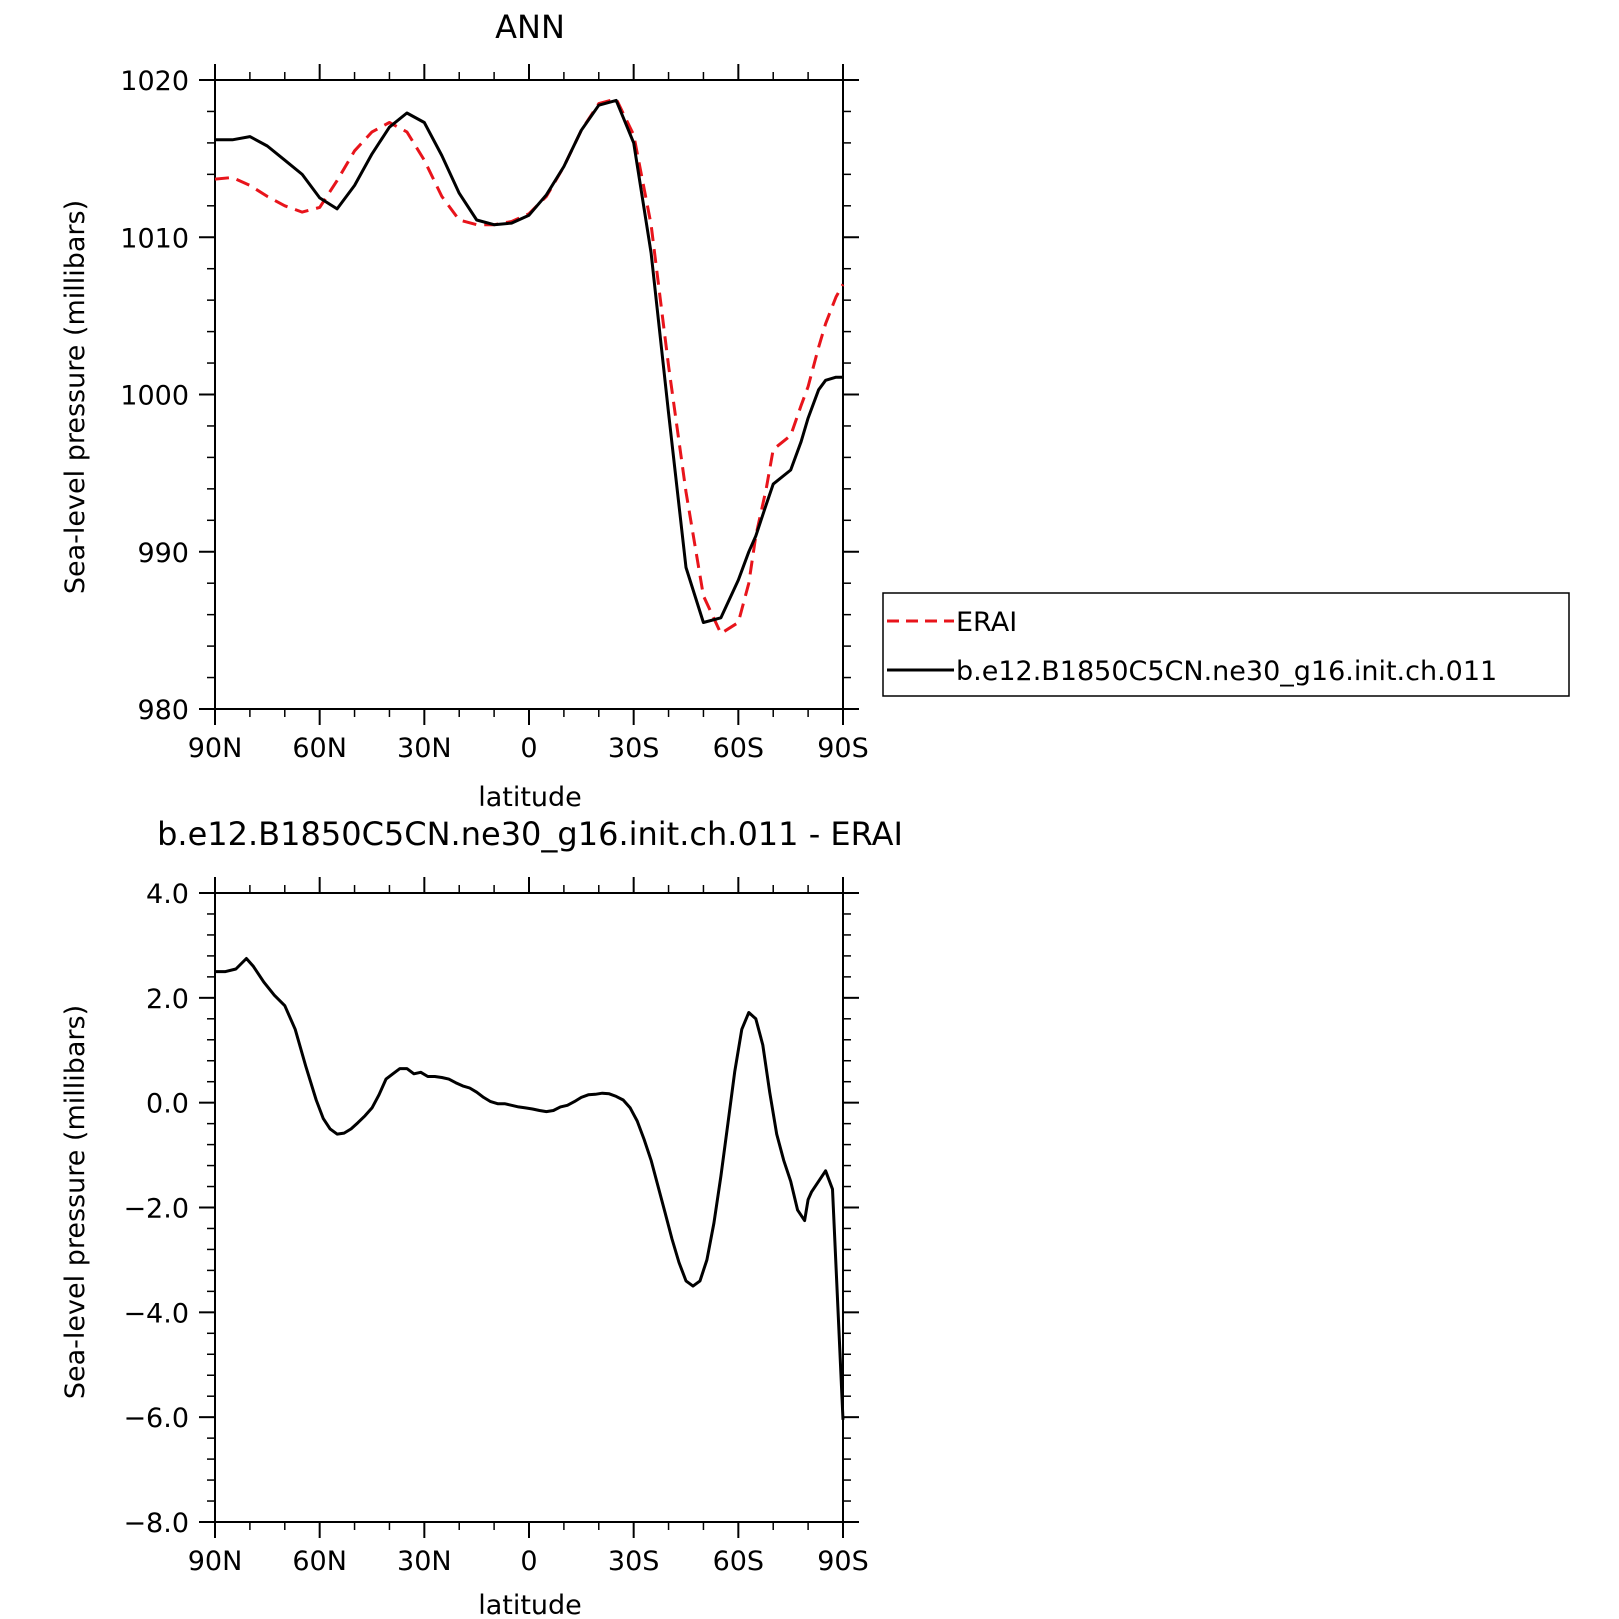 This screenshot has width=1619, height=1619. Describe the element at coordinates (163, 553) in the screenshot. I see `top-y-tick-label: 990` at that location.